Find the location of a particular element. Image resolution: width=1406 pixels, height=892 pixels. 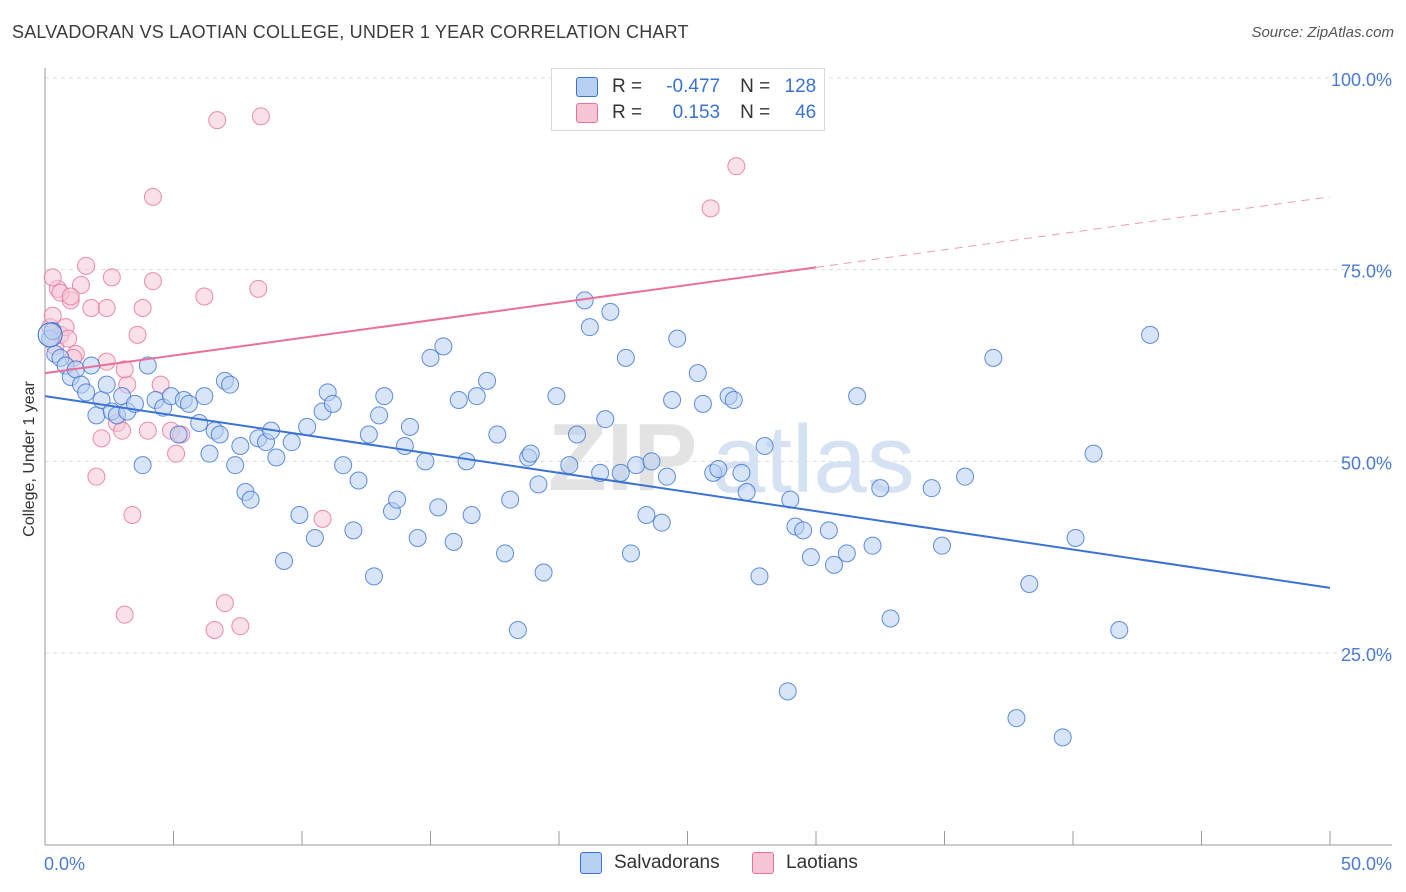

series-legend: Salvadorans Laotians is located at coordinates (703, 865).